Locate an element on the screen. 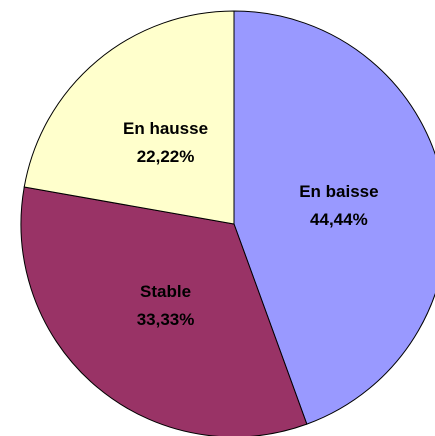 Image resolution: width=435 pixels, height=436 pixels. slice-value-label: 33,33% is located at coordinates (166, 319).